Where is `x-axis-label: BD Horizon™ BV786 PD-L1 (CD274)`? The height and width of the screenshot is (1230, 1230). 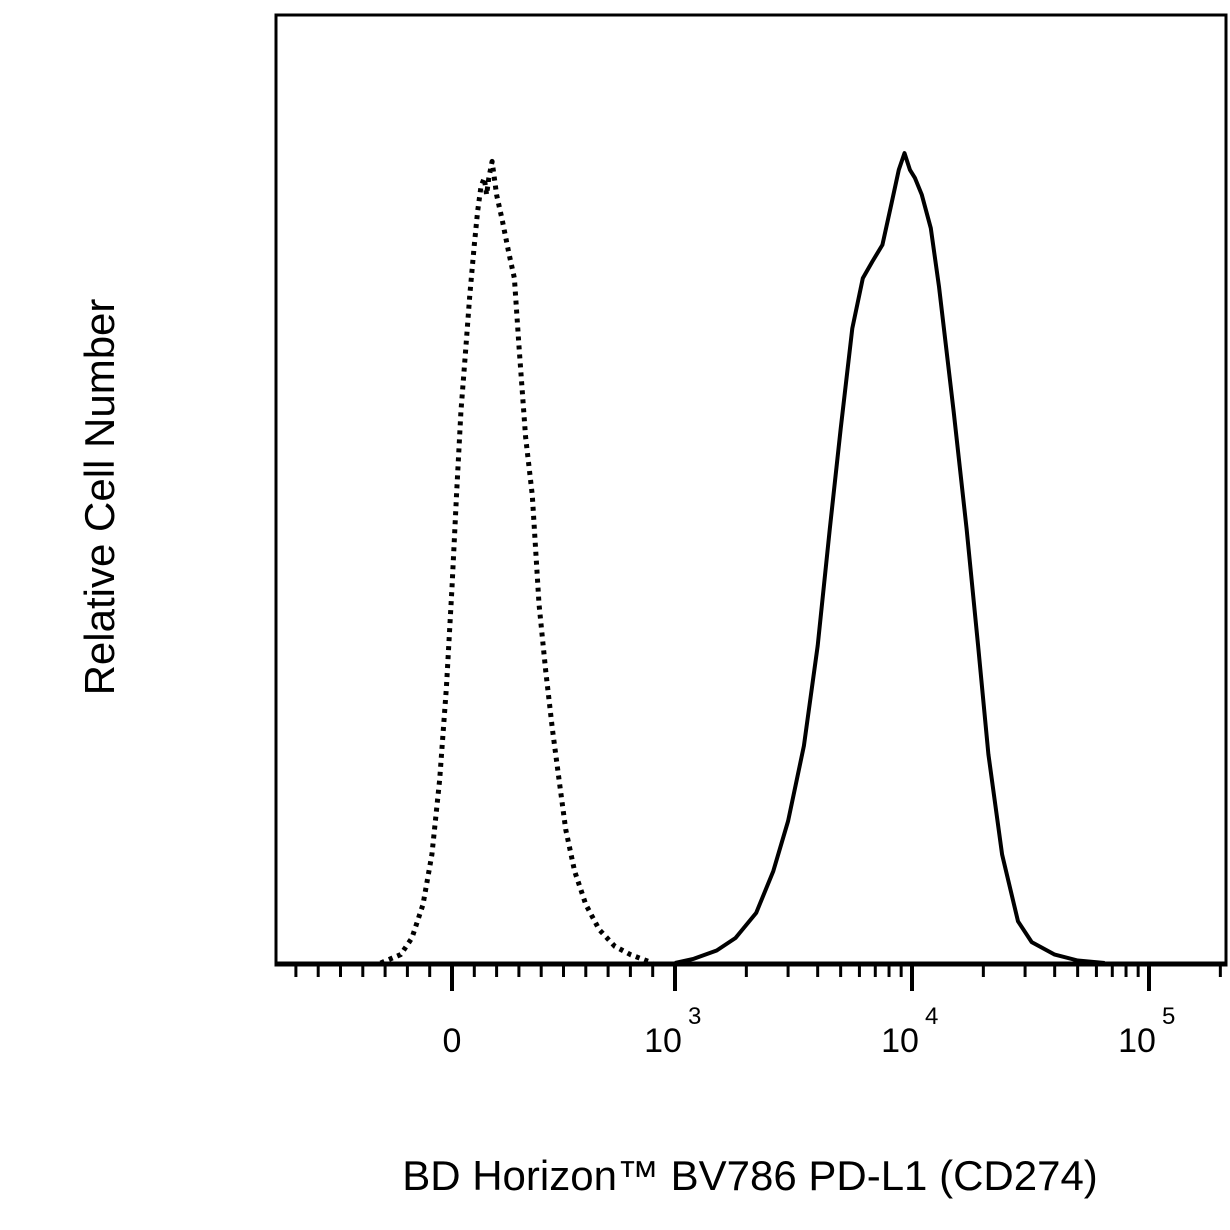 x-axis-label: BD Horizon™ BV786 PD-L1 (CD274) is located at coordinates (750, 1175).